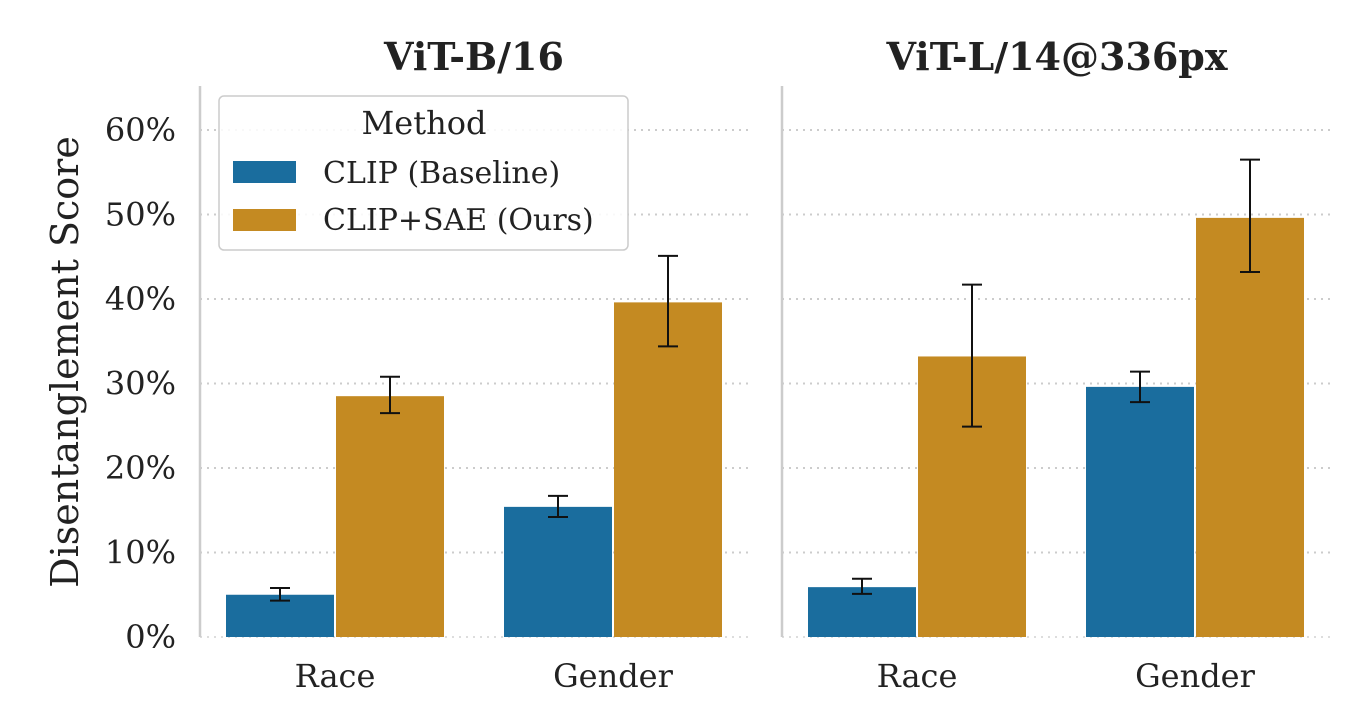  Describe the element at coordinates (150, 637) in the screenshot. I see `y-tick-label: 0%` at that location.